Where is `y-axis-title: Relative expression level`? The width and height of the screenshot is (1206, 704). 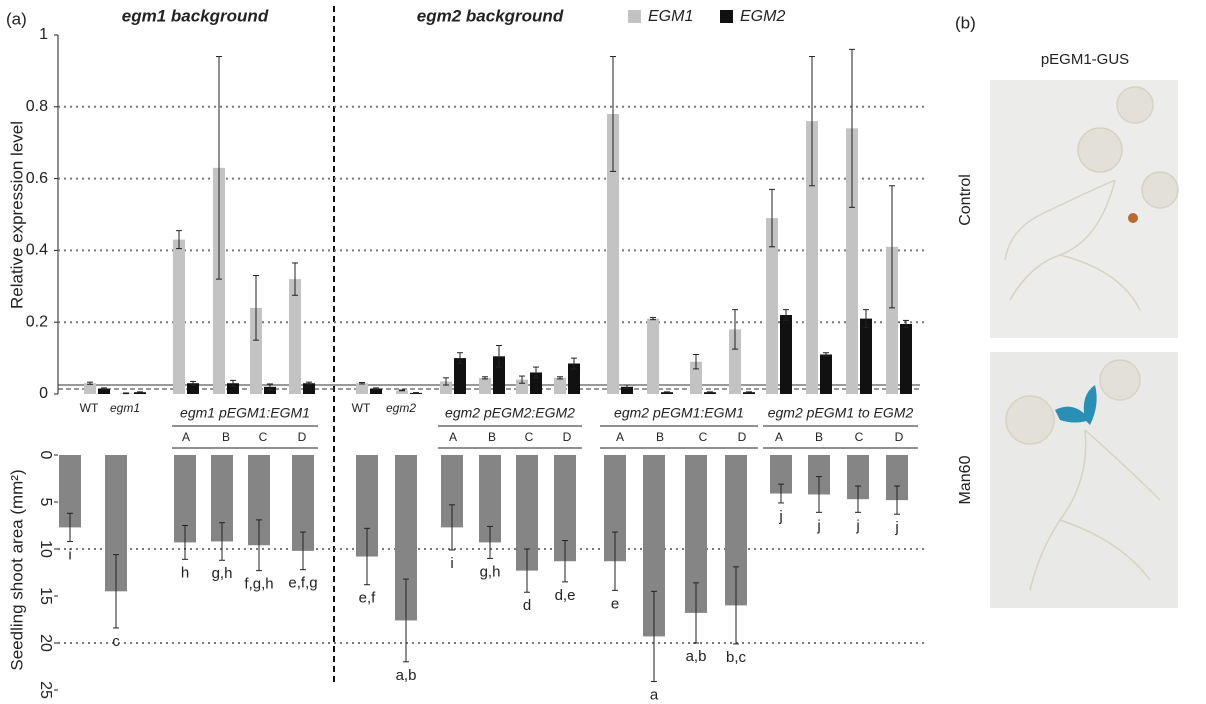 y-axis-title: Relative expression level is located at coordinates (16, 215).